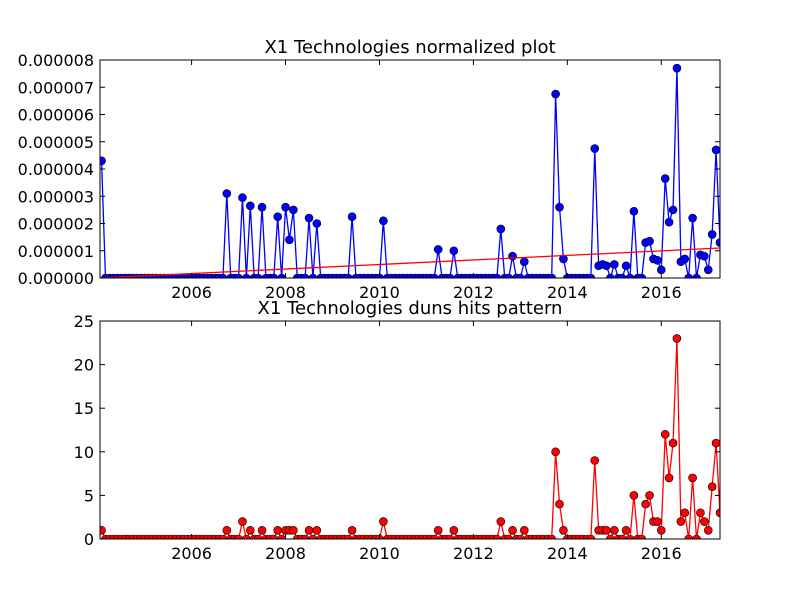 Image resolution: width=800 pixels, height=600 pixels. I want to click on y-tick-label: 10, so click(84, 452).